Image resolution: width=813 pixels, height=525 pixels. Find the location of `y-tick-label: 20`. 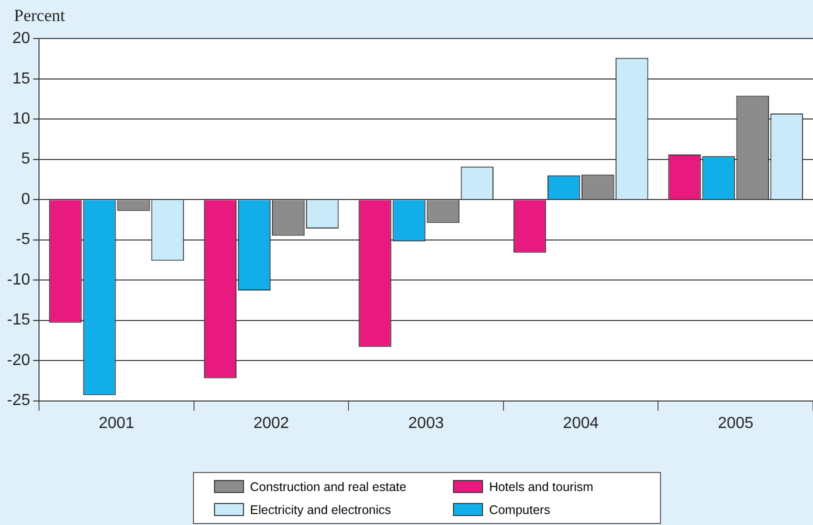

y-tick-label: 20 is located at coordinates (21, 39).